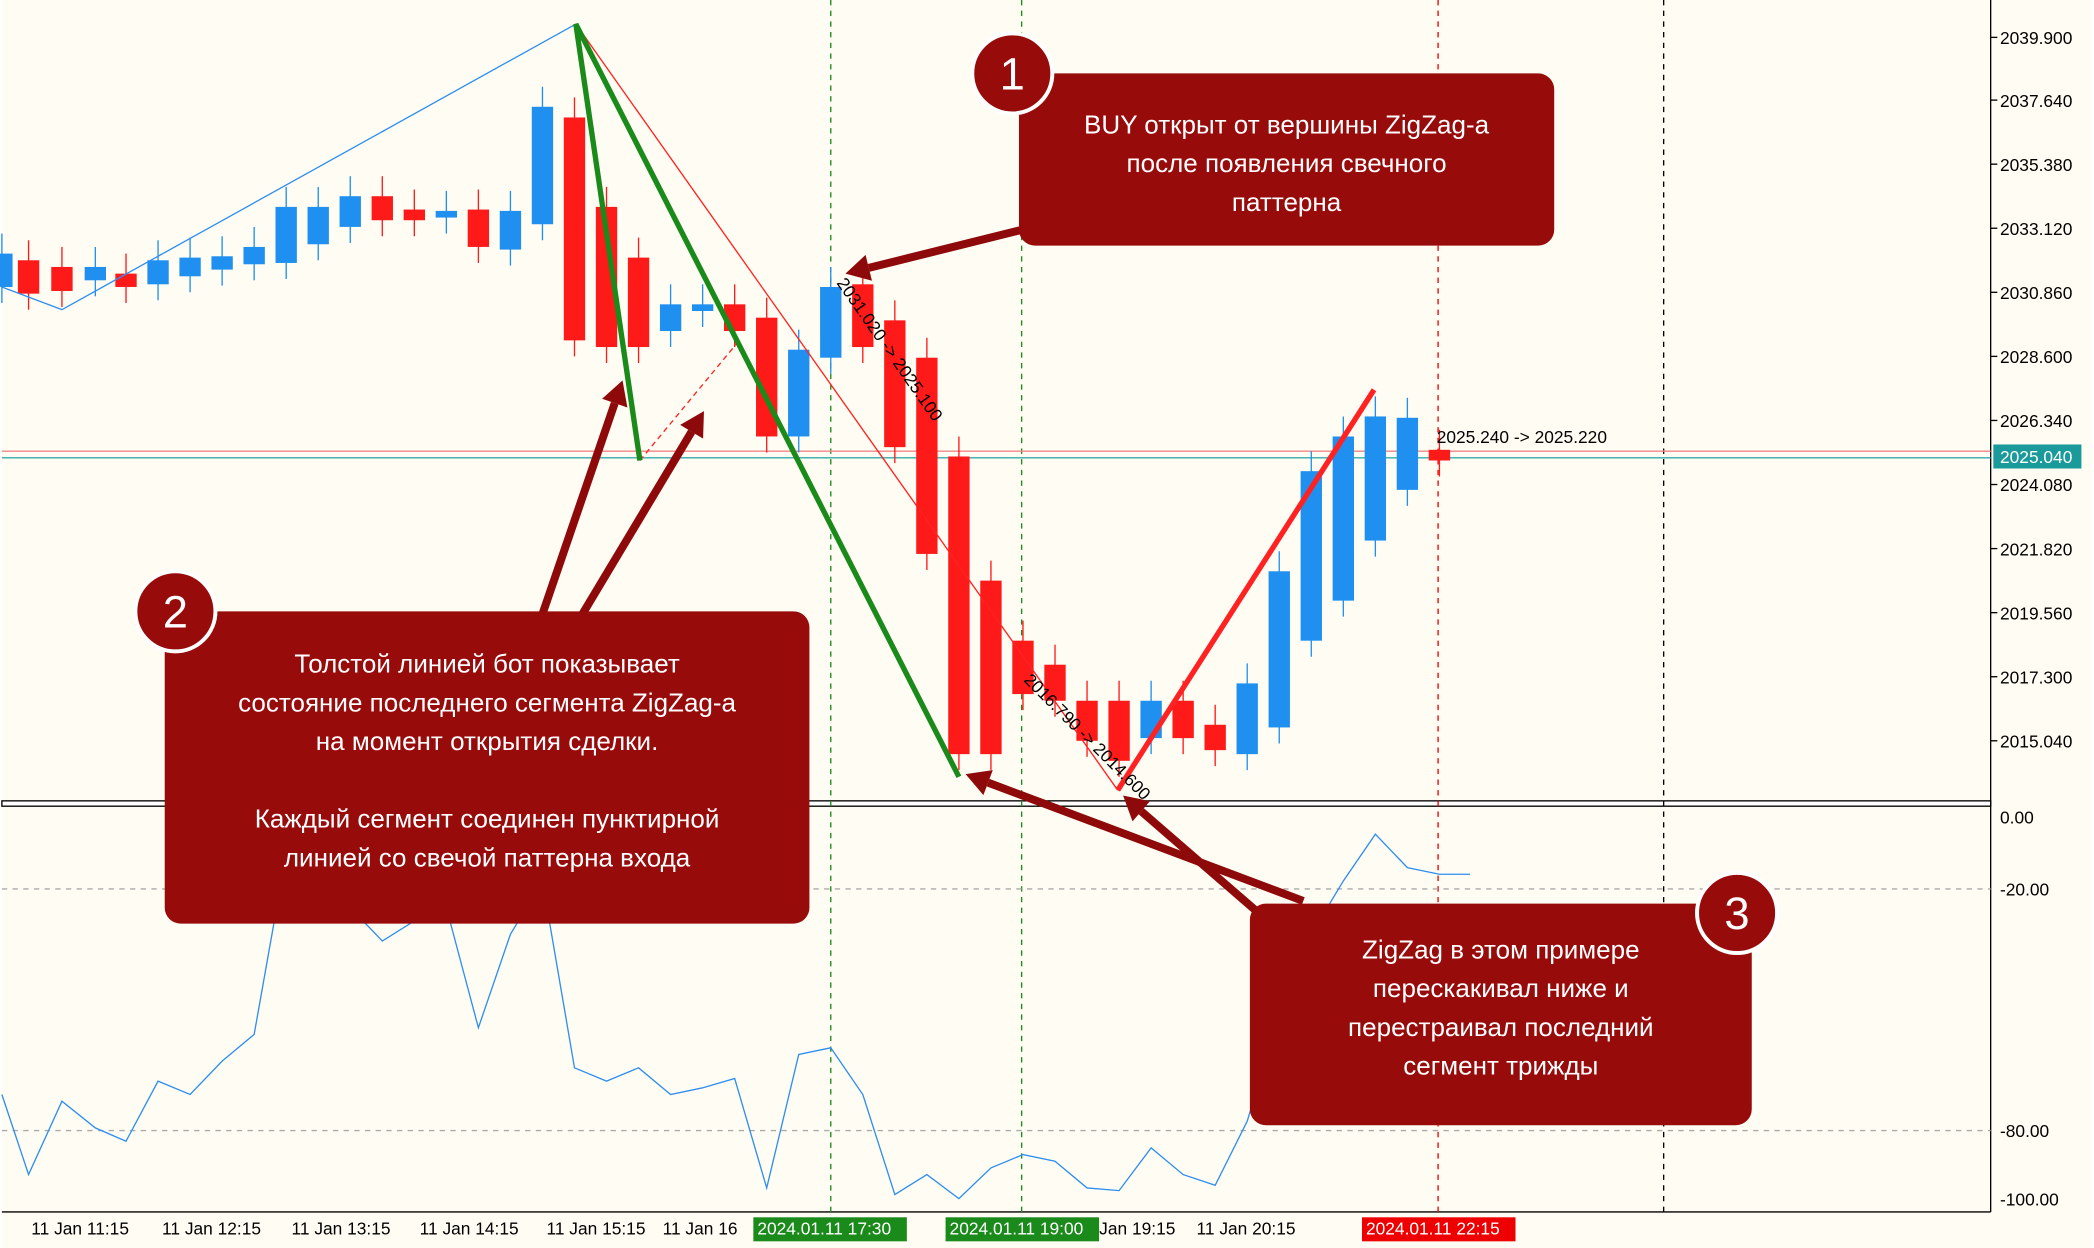 The height and width of the screenshot is (1248, 2094). Describe the element at coordinates (1522, 437) in the screenshot. I see `trade-label: 2025.240 -> 2025.220` at that location.